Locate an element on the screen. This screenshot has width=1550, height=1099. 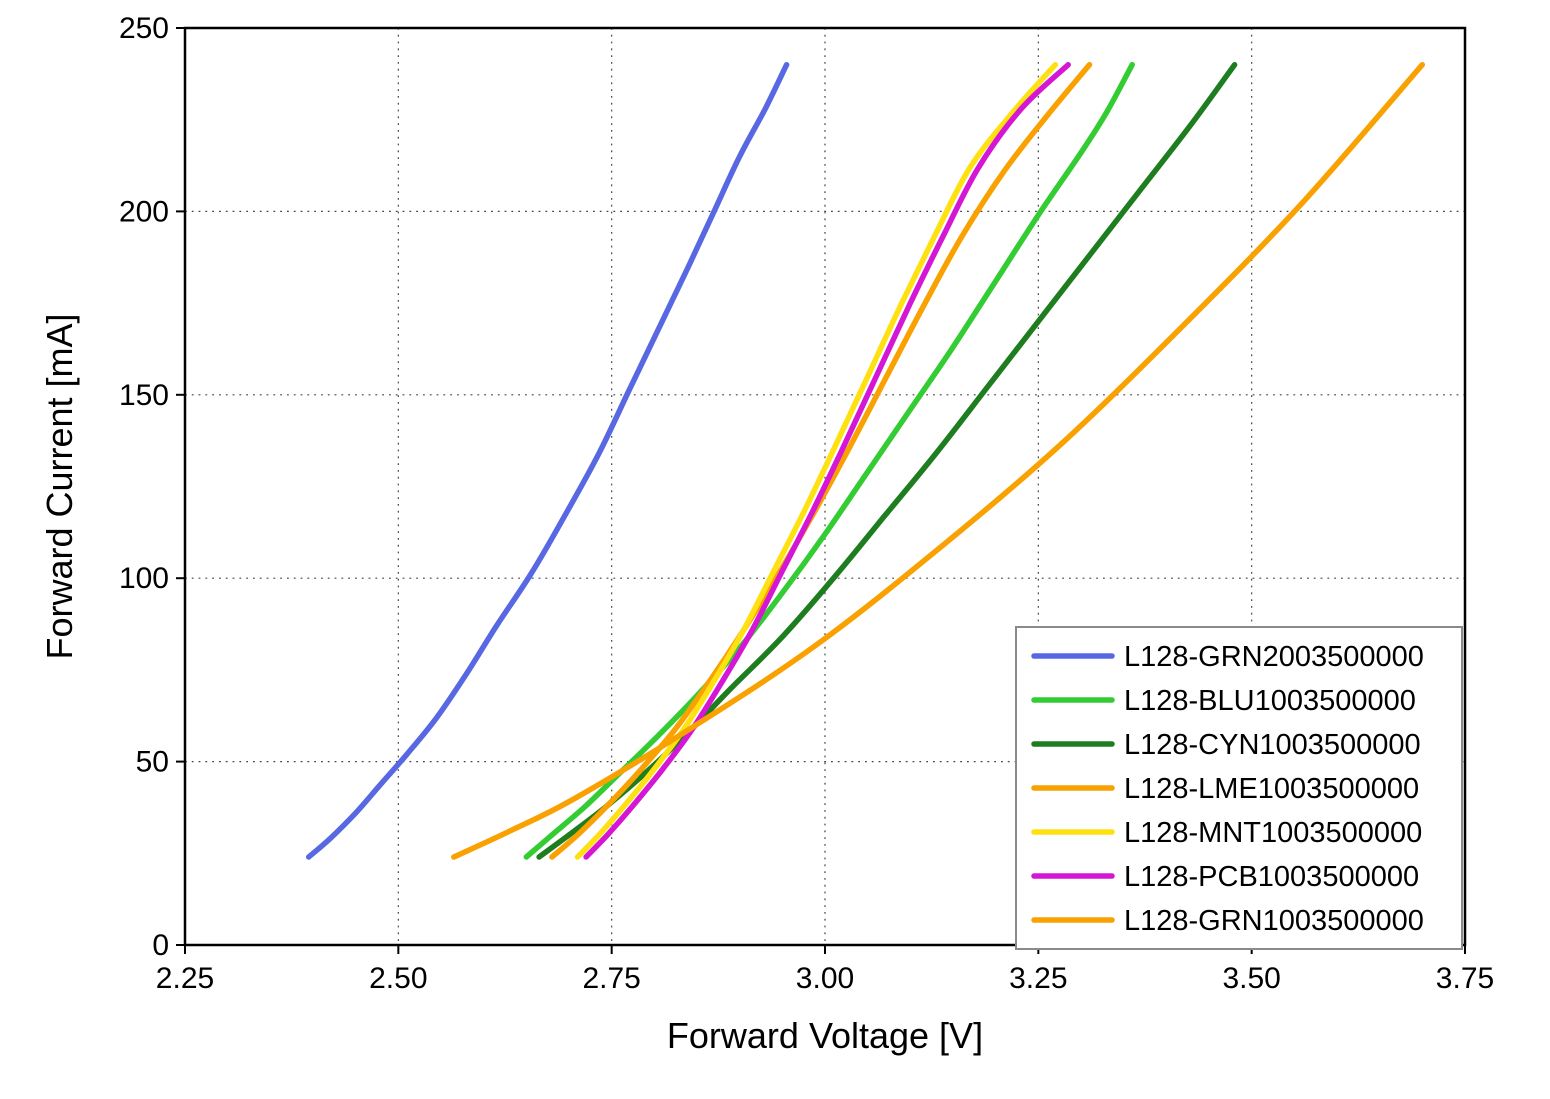
legend-label-L128-LME1003500000: L128-LME1003500000 is located at coordinates (1271, 789).